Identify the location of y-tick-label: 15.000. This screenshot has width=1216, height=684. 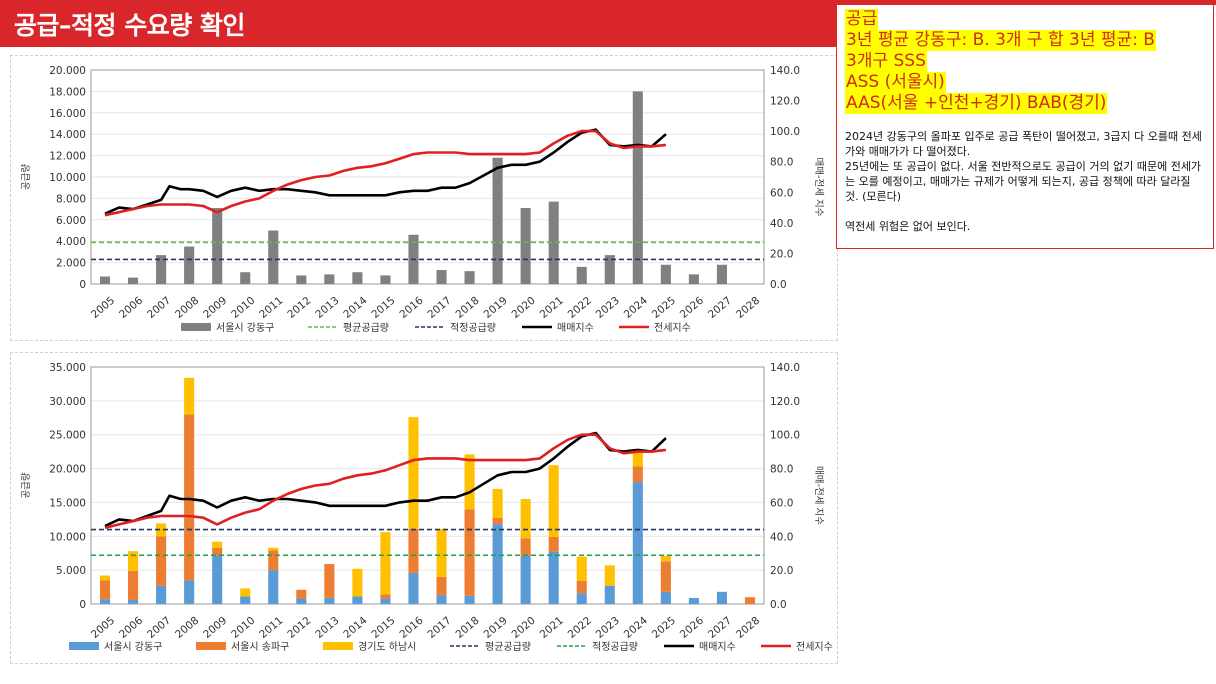
(67, 503).